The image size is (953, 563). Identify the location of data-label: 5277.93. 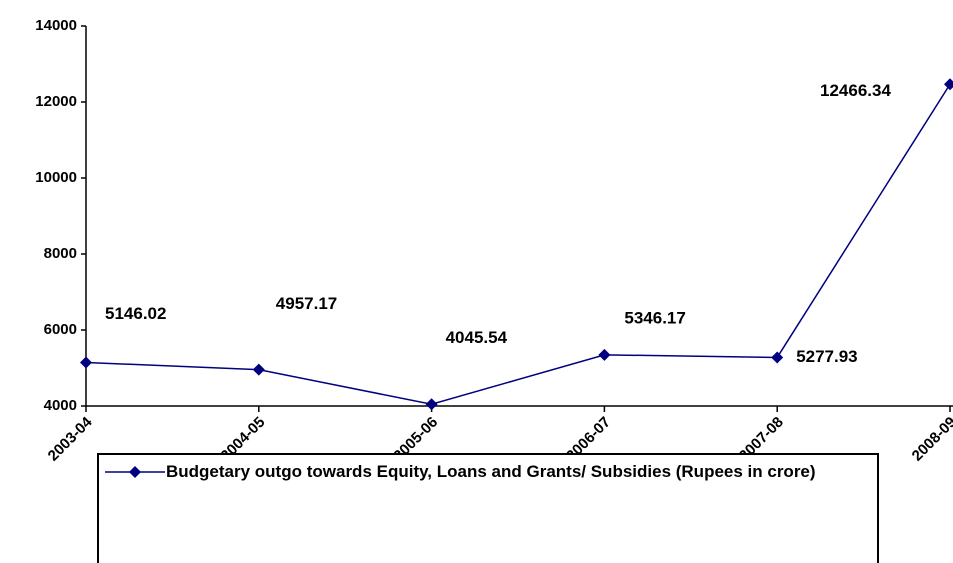
(826, 356).